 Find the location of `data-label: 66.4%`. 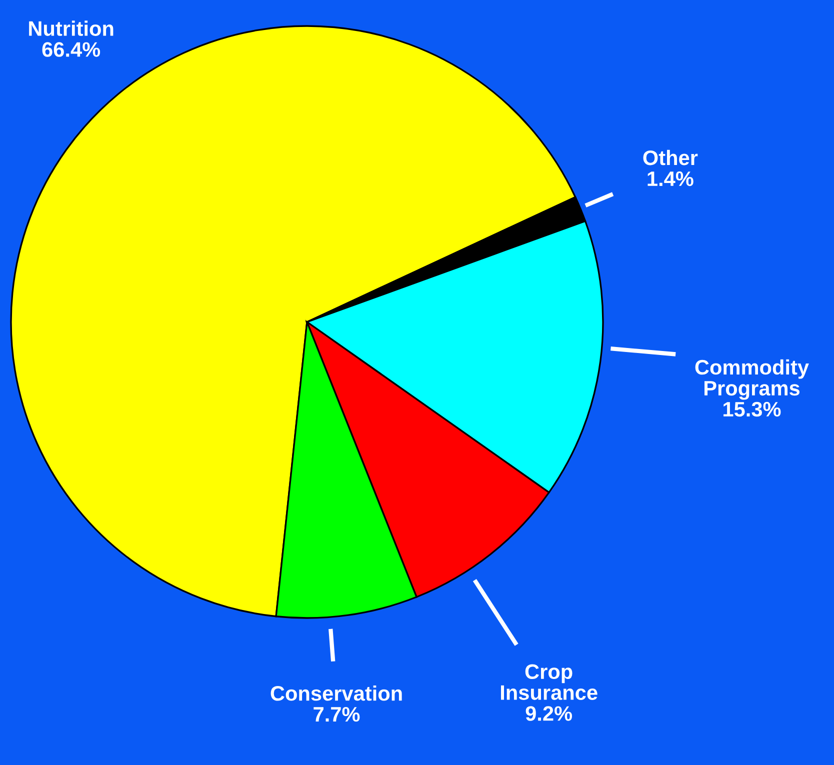

data-label: 66.4% is located at coordinates (71, 49).